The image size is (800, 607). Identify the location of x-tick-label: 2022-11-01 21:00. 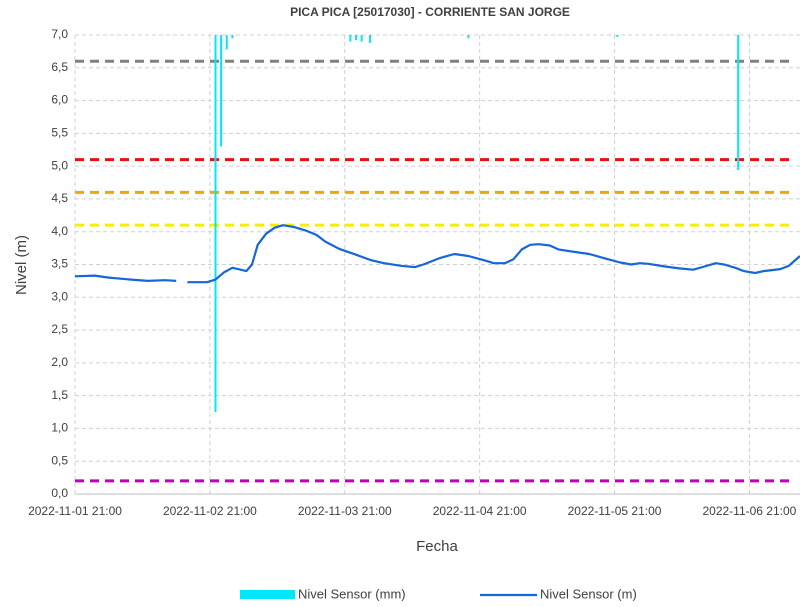
(75, 511).